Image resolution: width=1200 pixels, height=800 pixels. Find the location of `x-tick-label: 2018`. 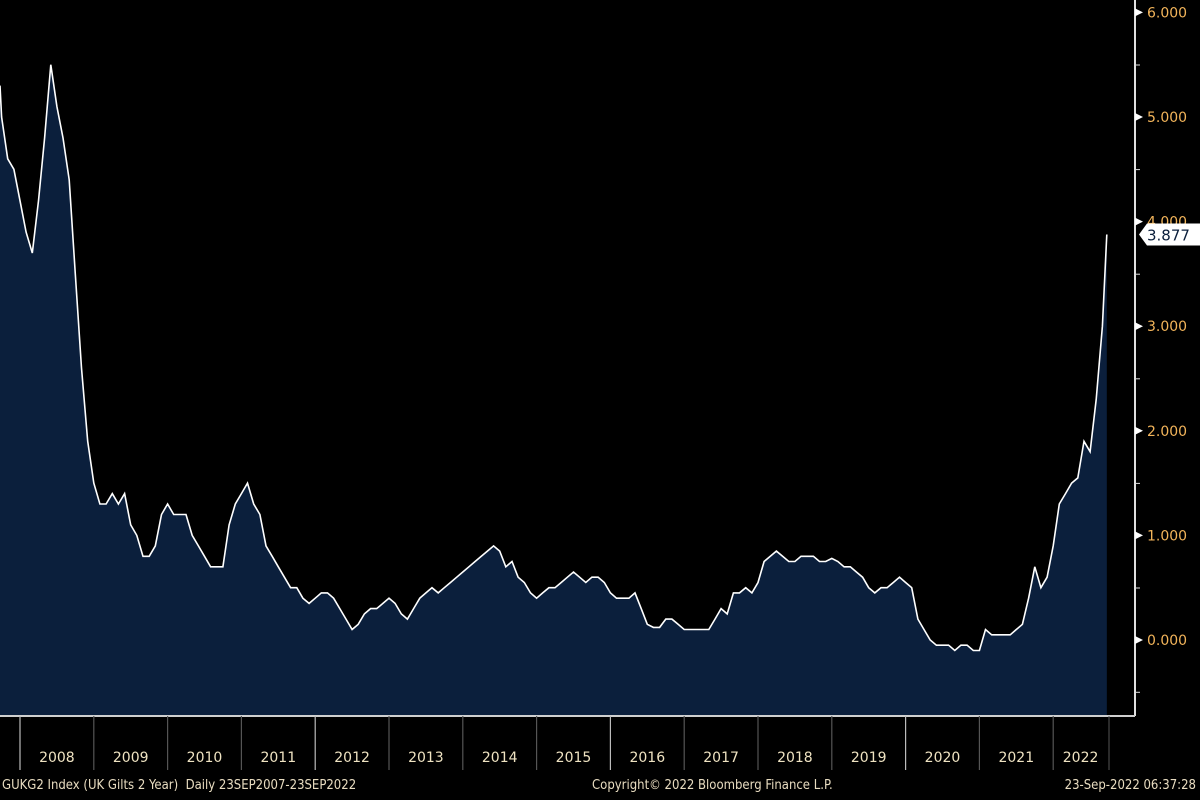

x-tick-label: 2018 is located at coordinates (795, 758).